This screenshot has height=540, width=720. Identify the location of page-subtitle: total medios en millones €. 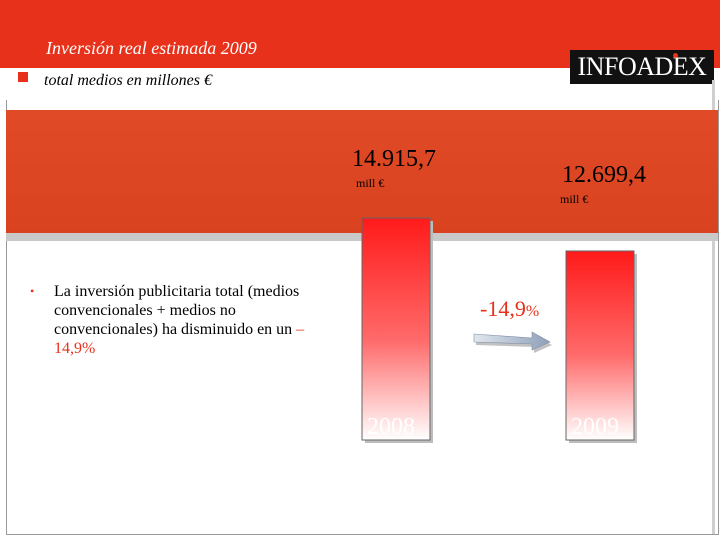
(128, 80).